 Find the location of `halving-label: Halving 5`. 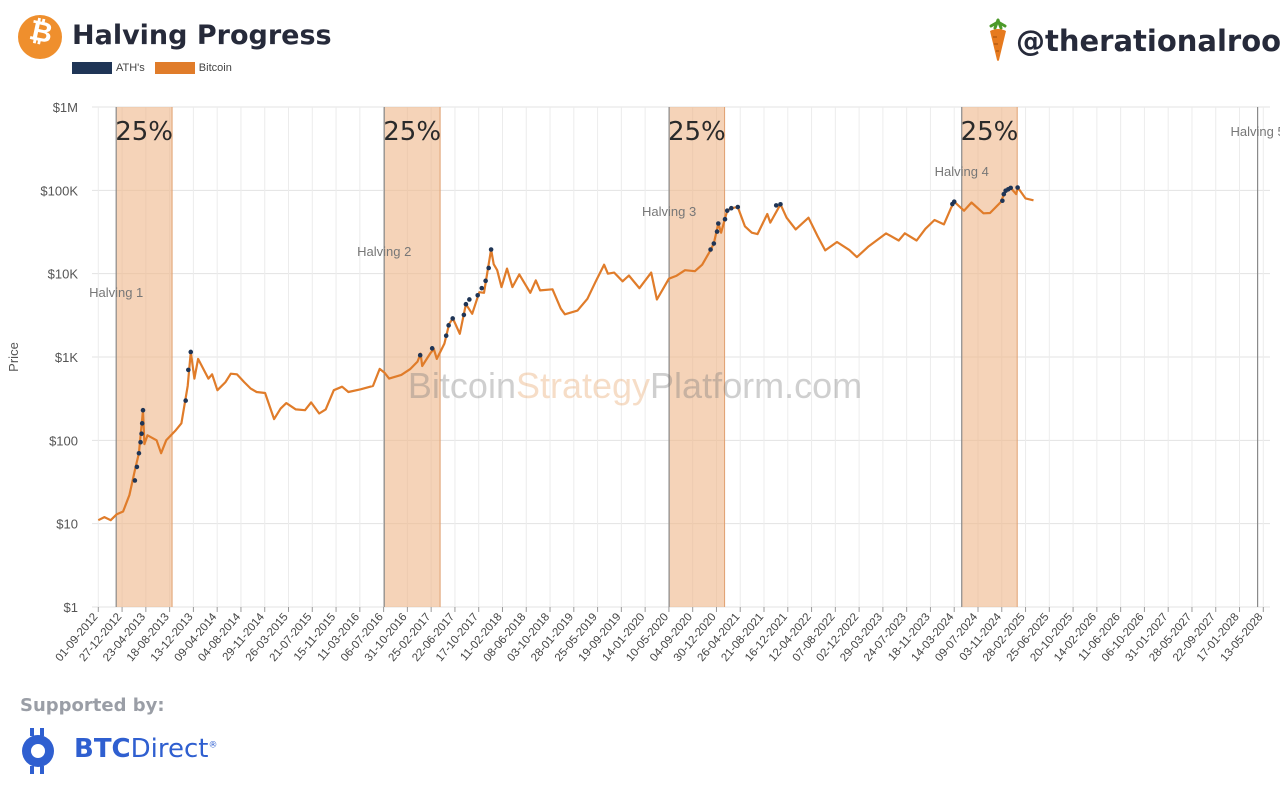

halving-label: Halving 5 is located at coordinates (1255, 131).